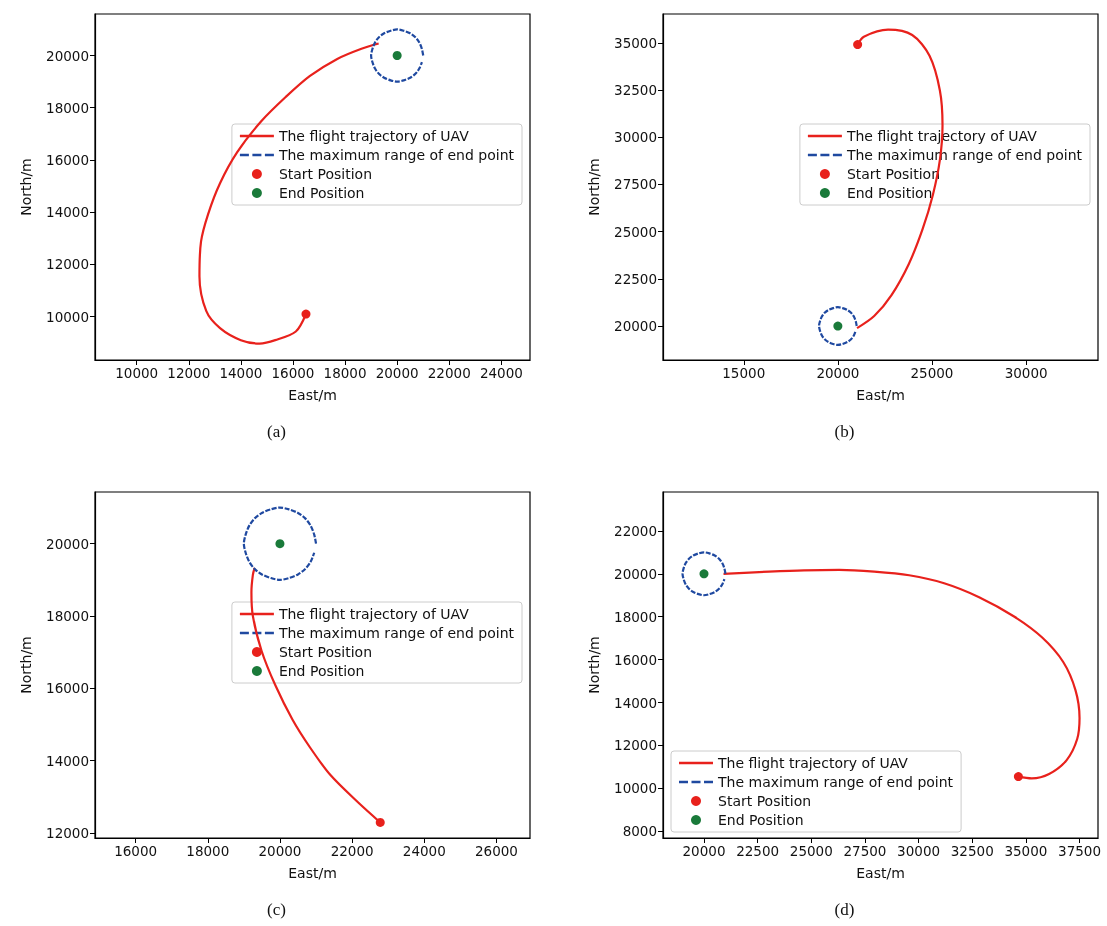  I want to click on x-tick-label: 32500, so click(972, 851).